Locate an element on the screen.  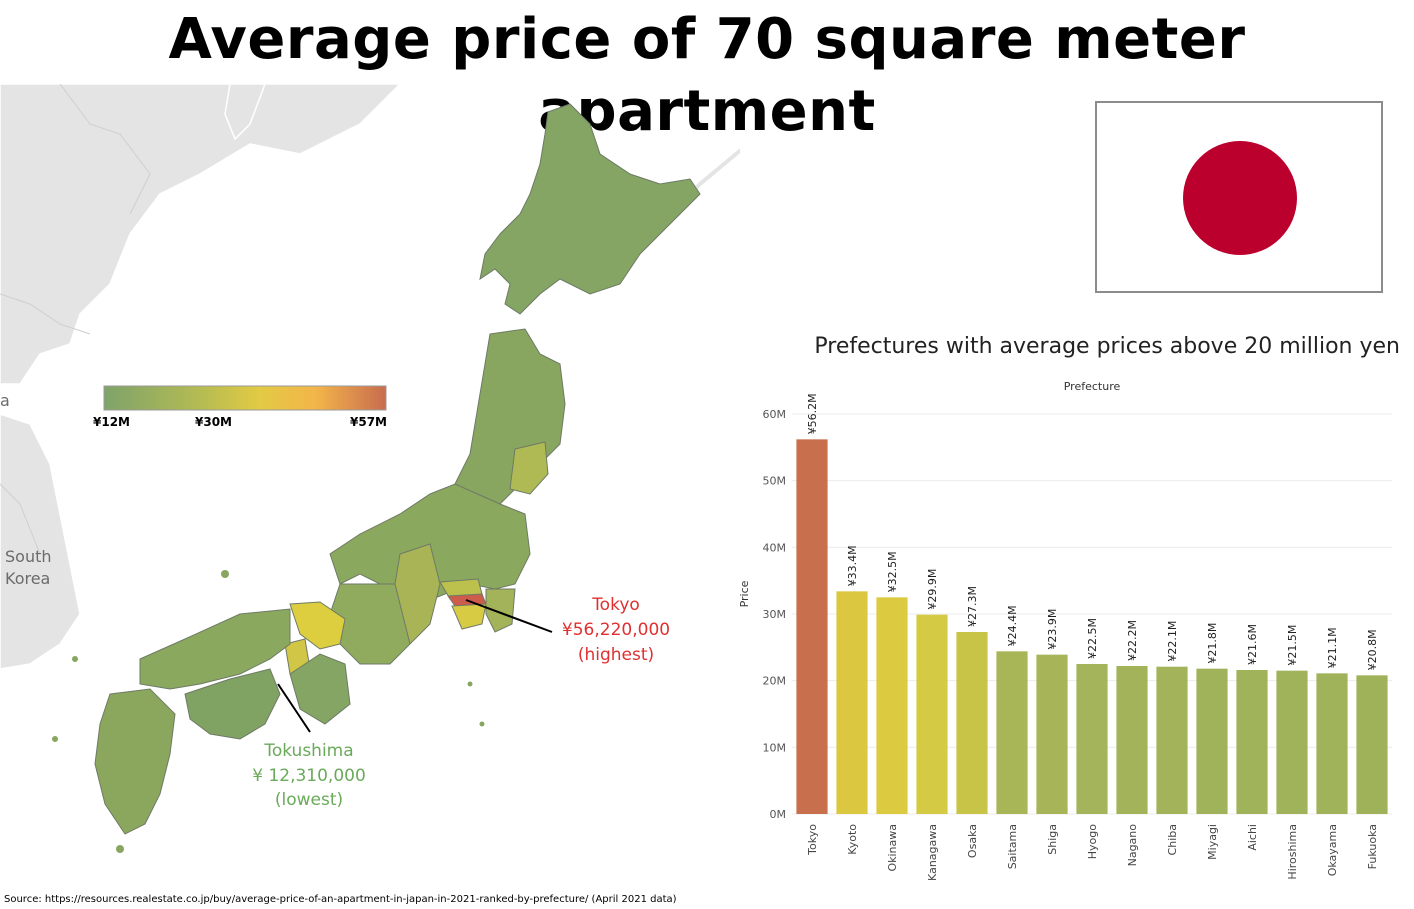
small-islands is located at coordinates (268, 711).